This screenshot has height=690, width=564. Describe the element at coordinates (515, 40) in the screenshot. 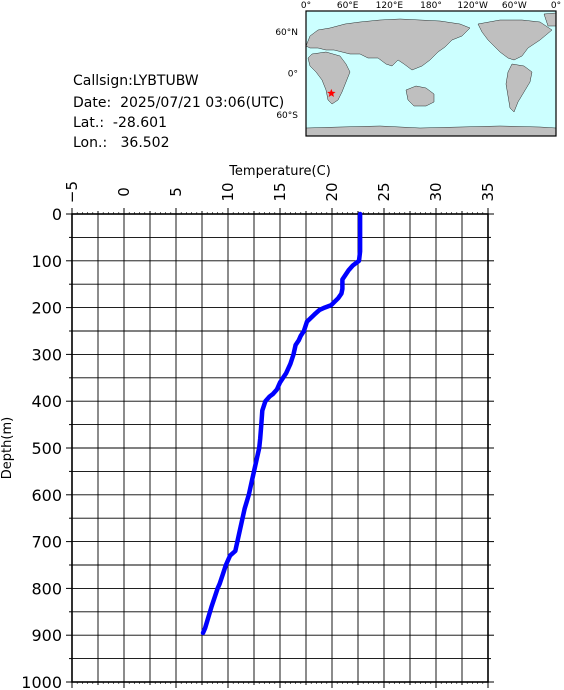

I see `north-america-landmass` at that location.